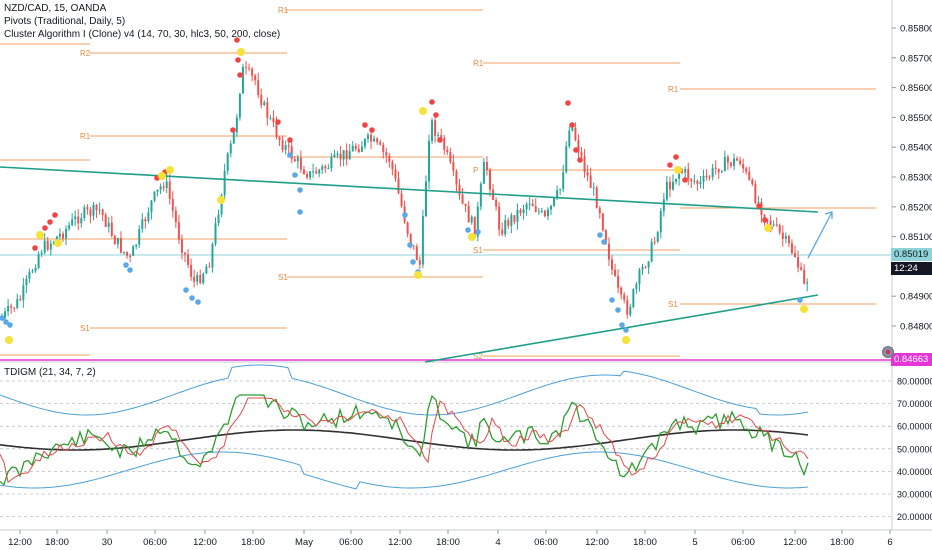 The image size is (932, 550). Describe the element at coordinates (448, 542) in the screenshot. I see `time-tick-label: 18:00` at that location.